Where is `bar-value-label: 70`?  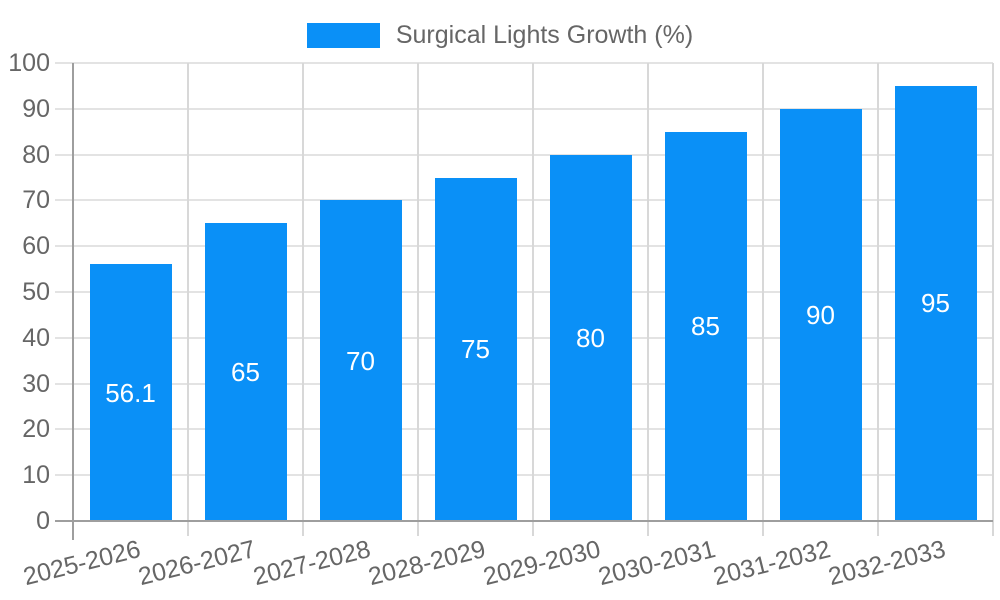 bar-value-label: 70 is located at coordinates (360, 360).